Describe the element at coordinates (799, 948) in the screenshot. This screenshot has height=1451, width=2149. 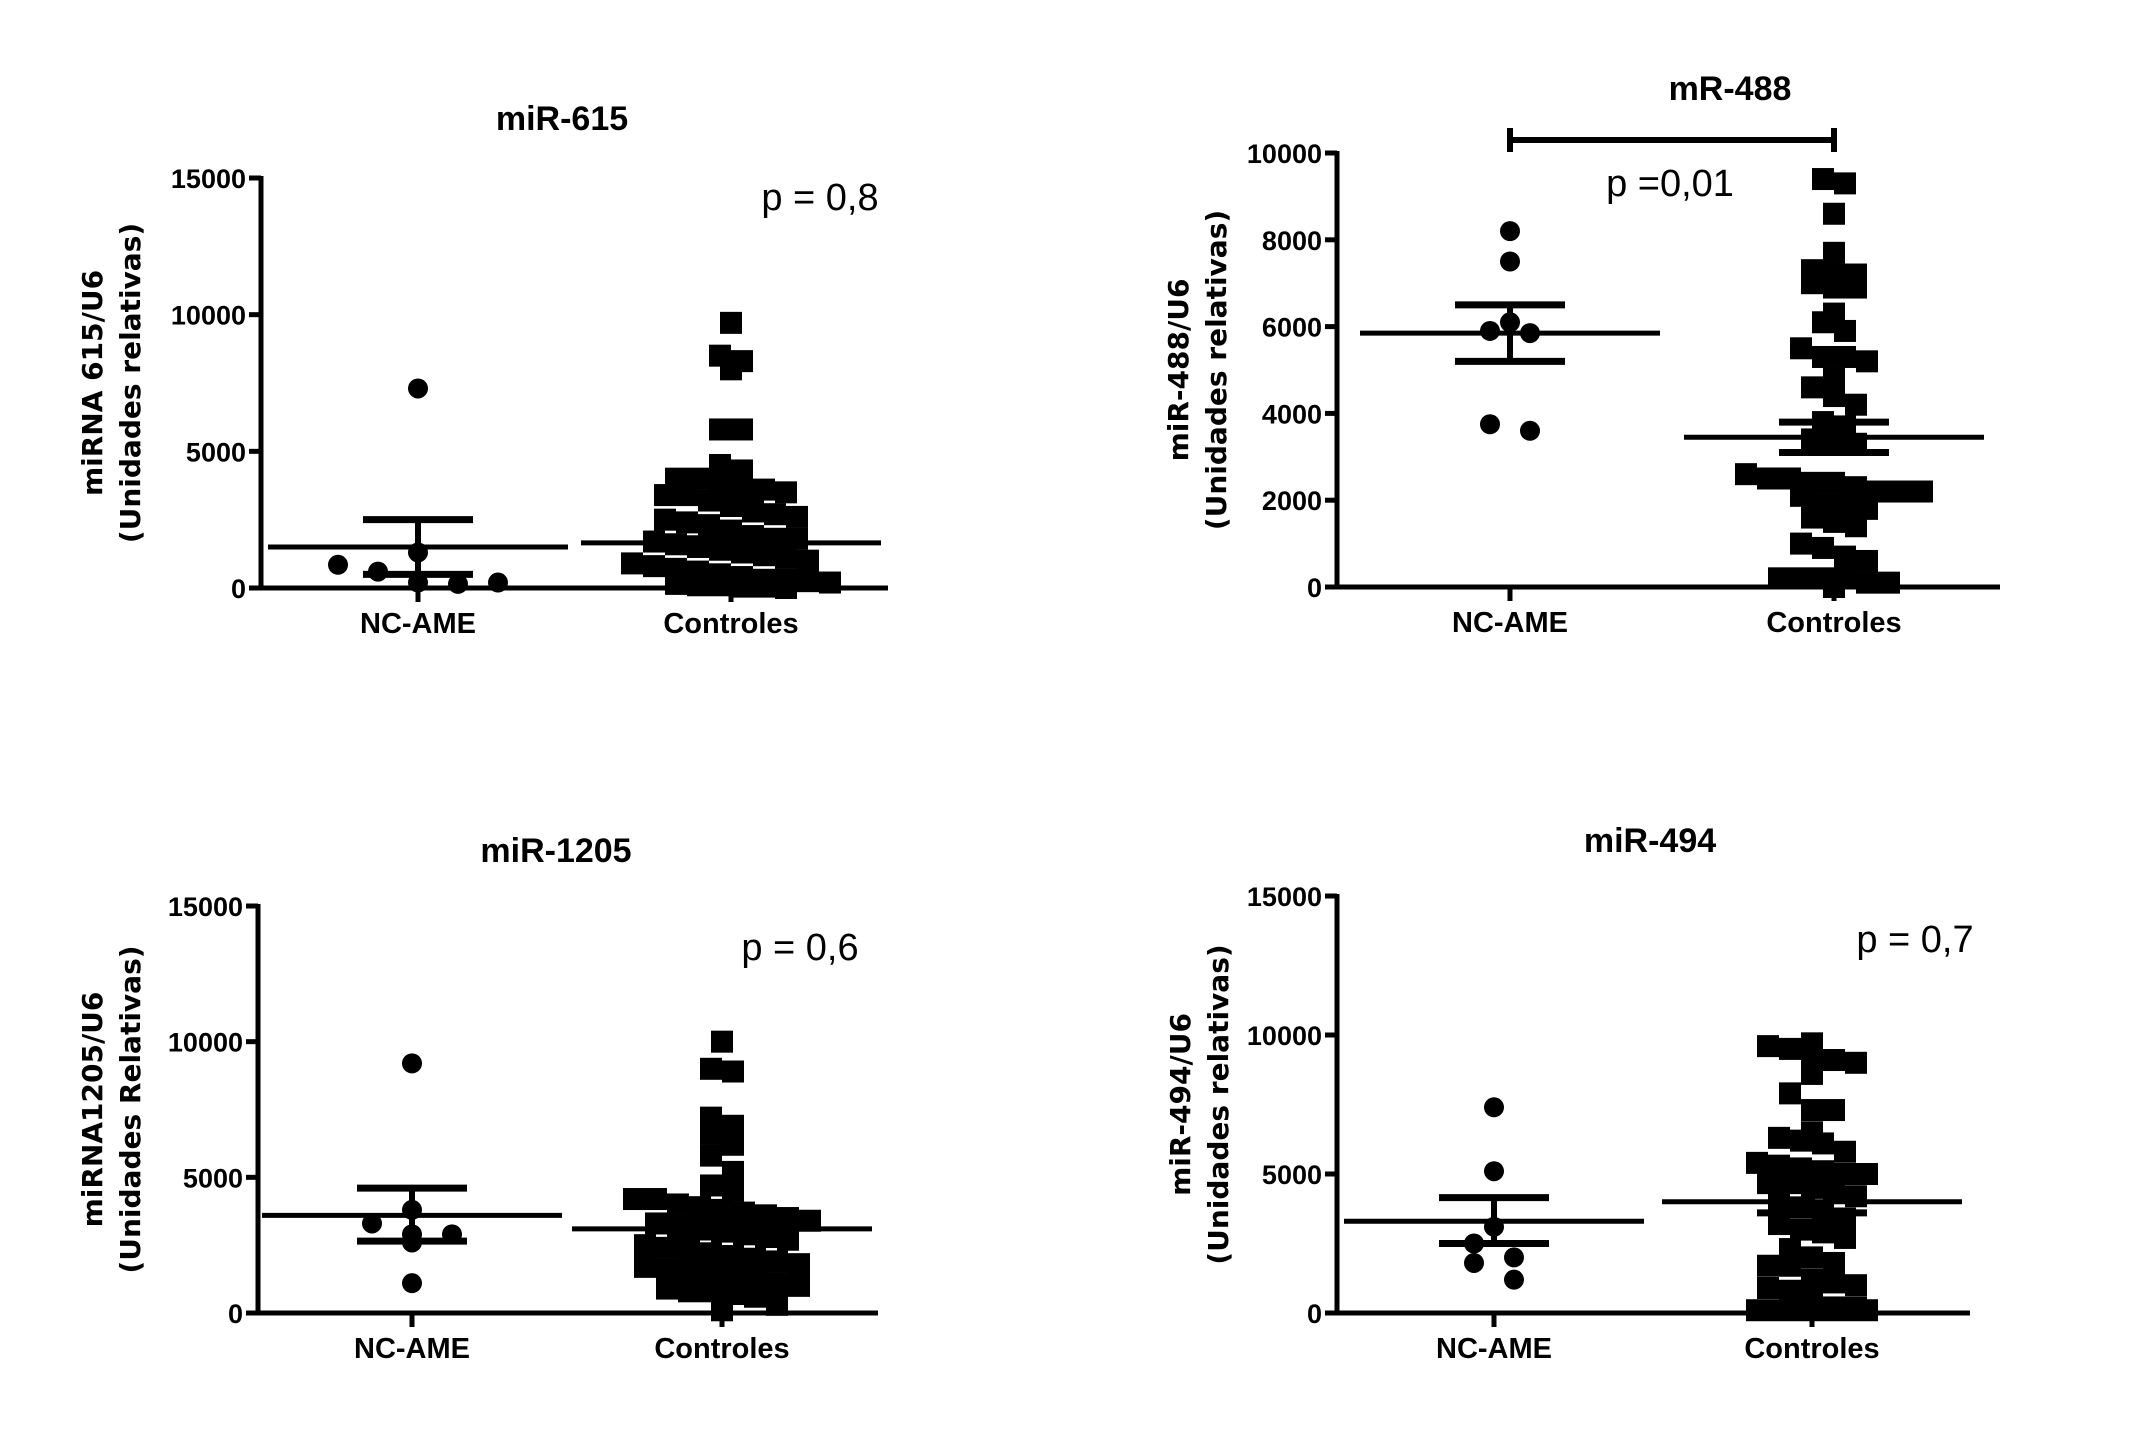
I see `p-value-annotation: p = 0,6` at that location.